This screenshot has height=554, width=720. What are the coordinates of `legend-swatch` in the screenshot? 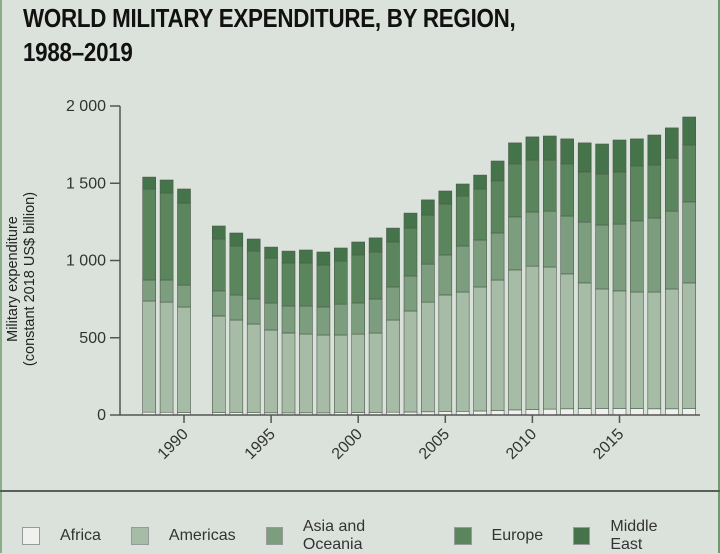 It's located at (31, 536).